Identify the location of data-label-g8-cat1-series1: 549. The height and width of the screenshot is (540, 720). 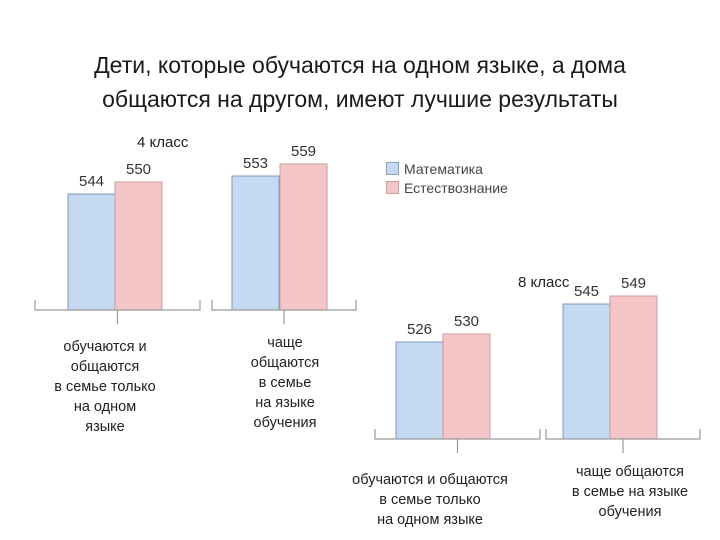
(633, 283).